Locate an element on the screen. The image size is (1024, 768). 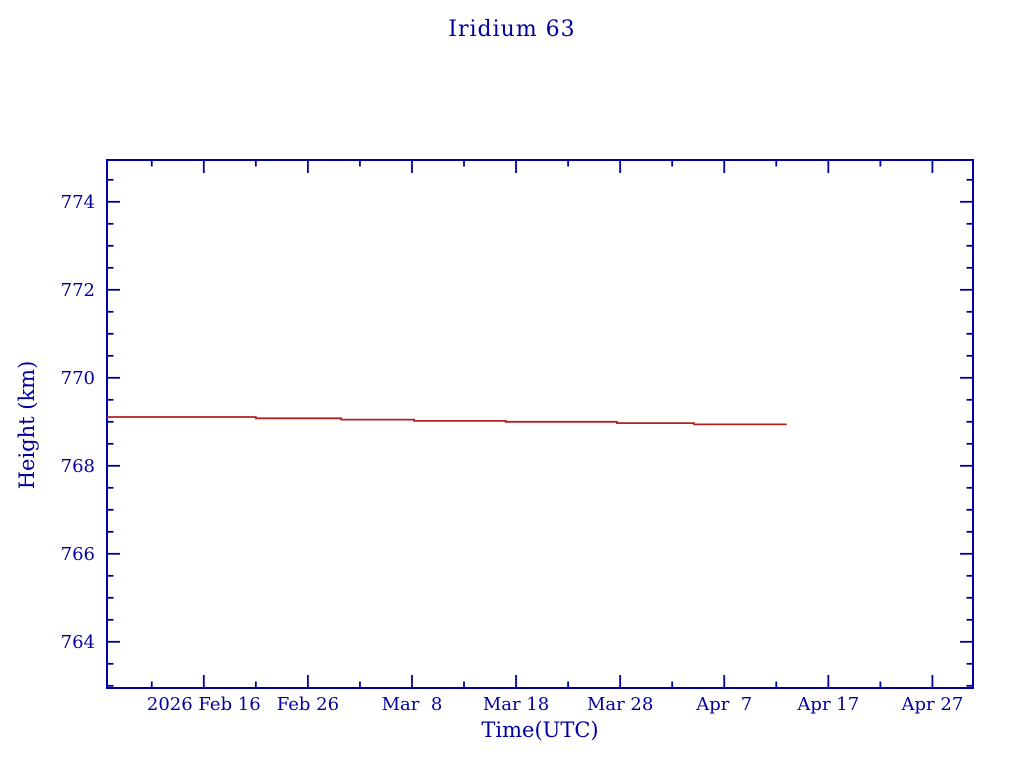
x-tick-label: Feb 26 is located at coordinates (308, 704).